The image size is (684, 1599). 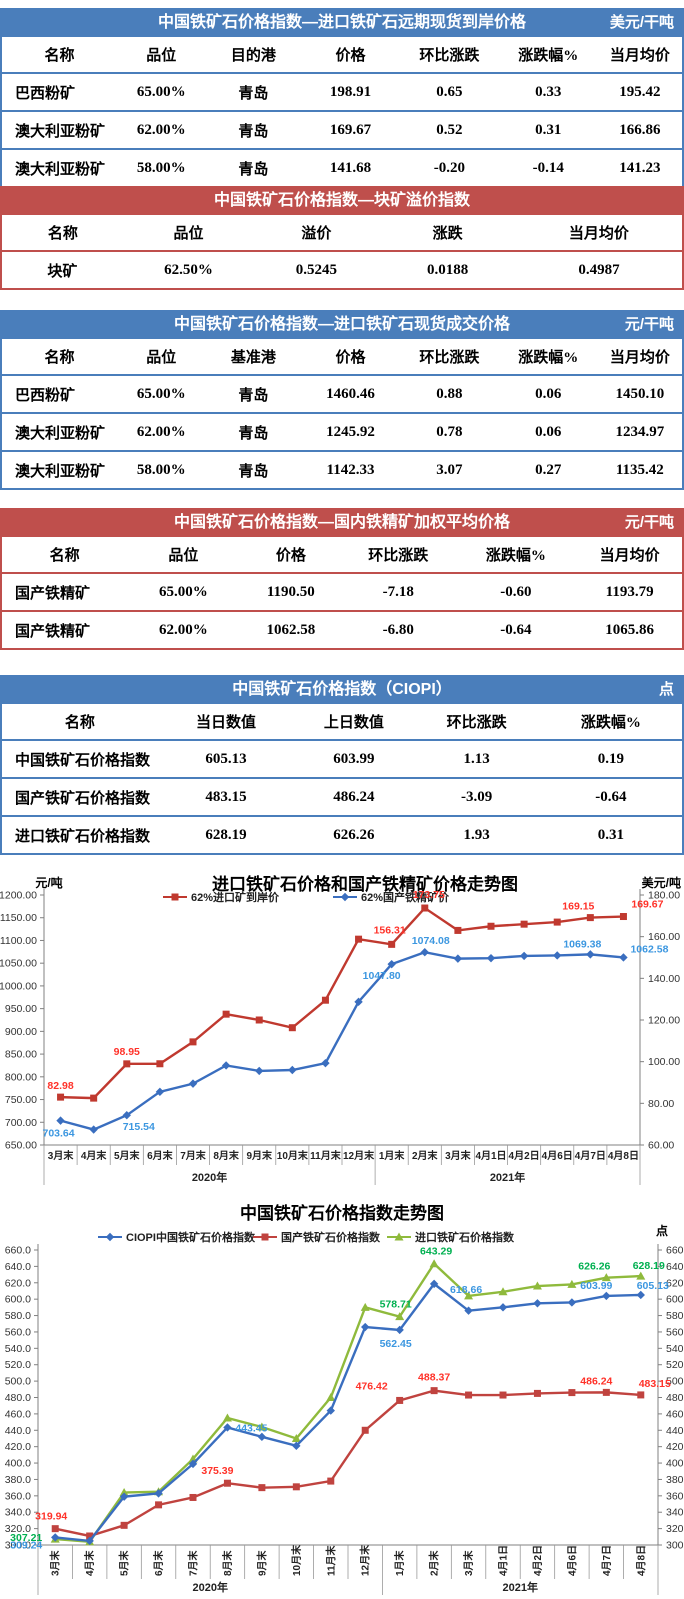 What do you see at coordinates (59, 92) in the screenshot?
I see `cell: 巴西粉矿` at bounding box center [59, 92].